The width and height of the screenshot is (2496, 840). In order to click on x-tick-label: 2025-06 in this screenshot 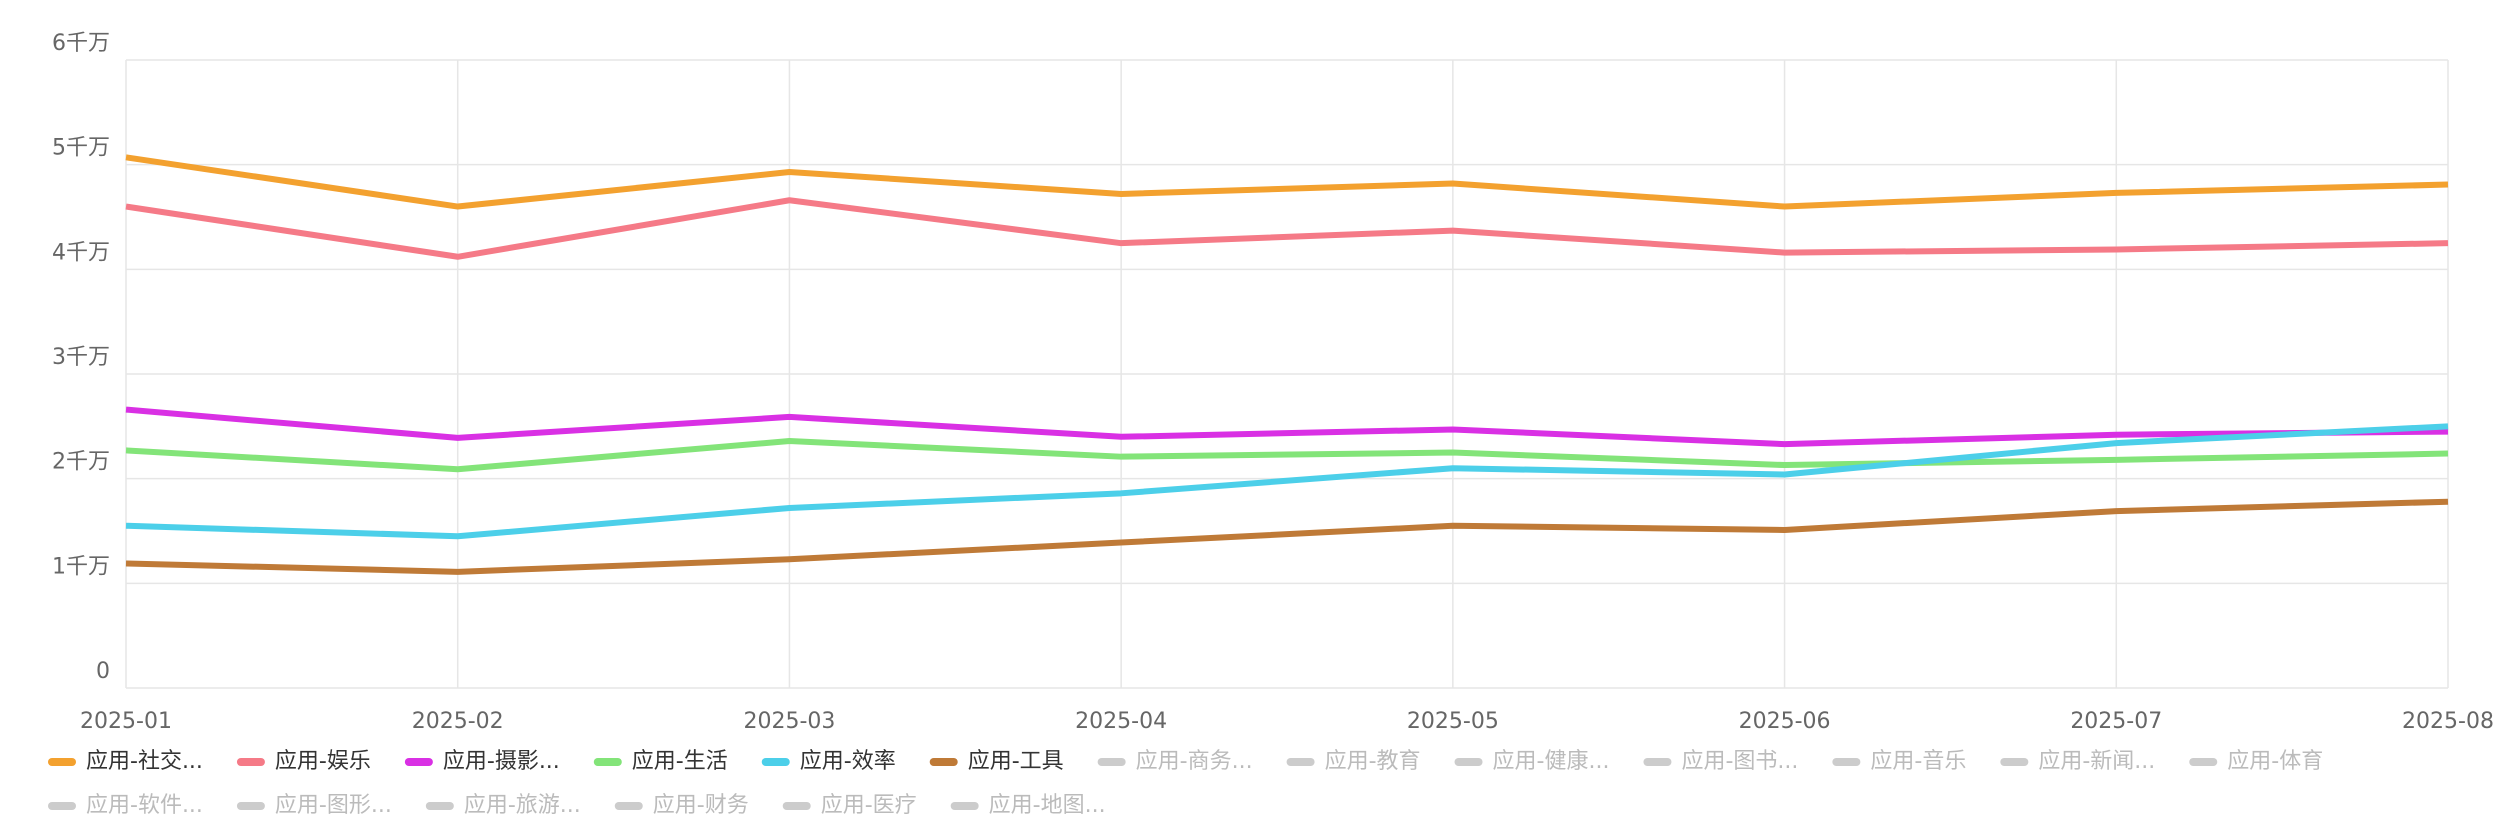, I will do `click(1785, 721)`.